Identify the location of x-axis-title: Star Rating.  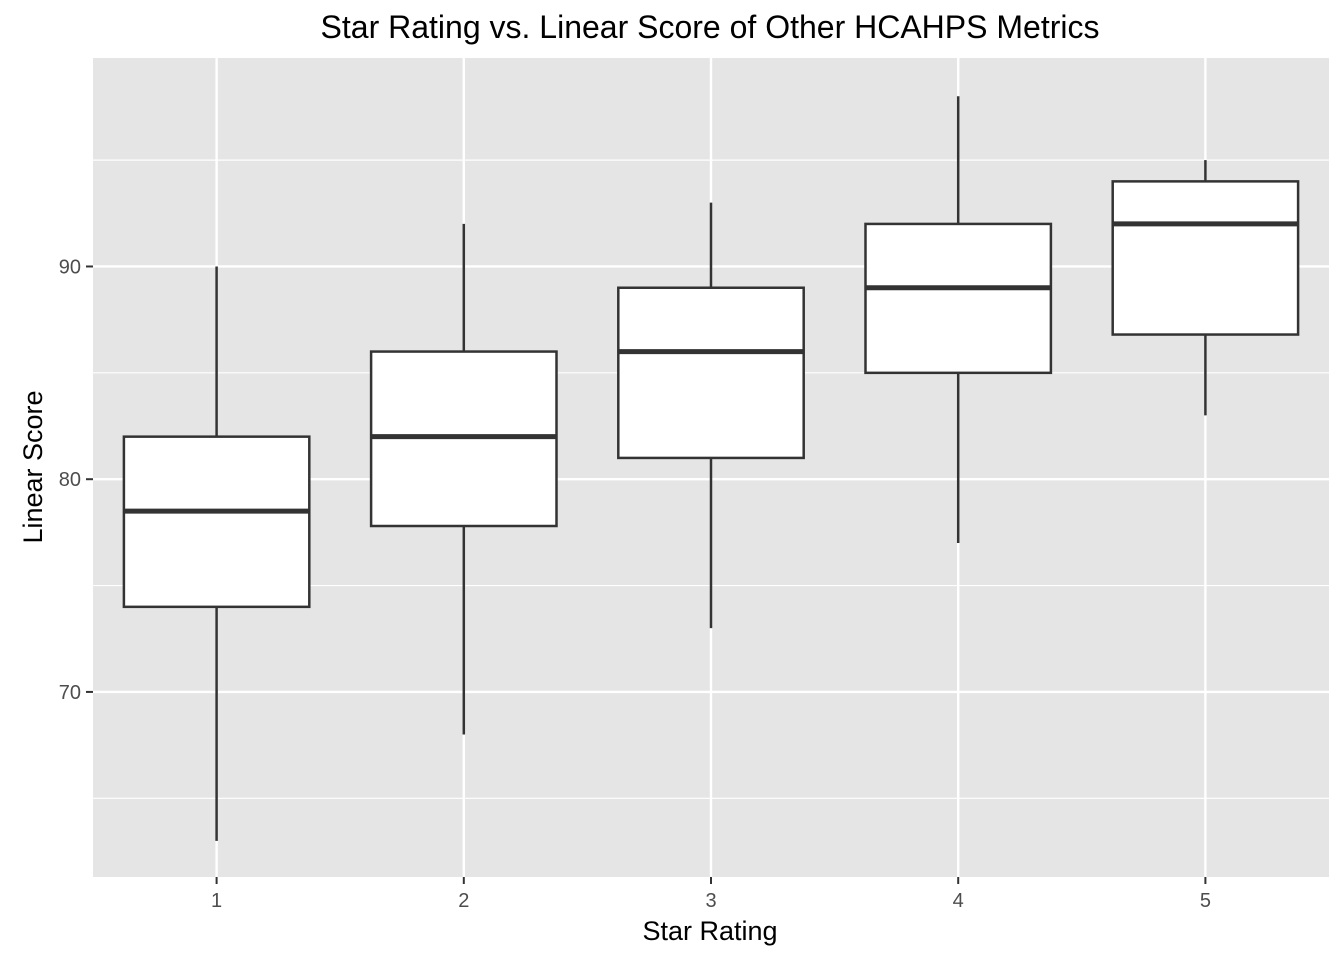
(709, 931).